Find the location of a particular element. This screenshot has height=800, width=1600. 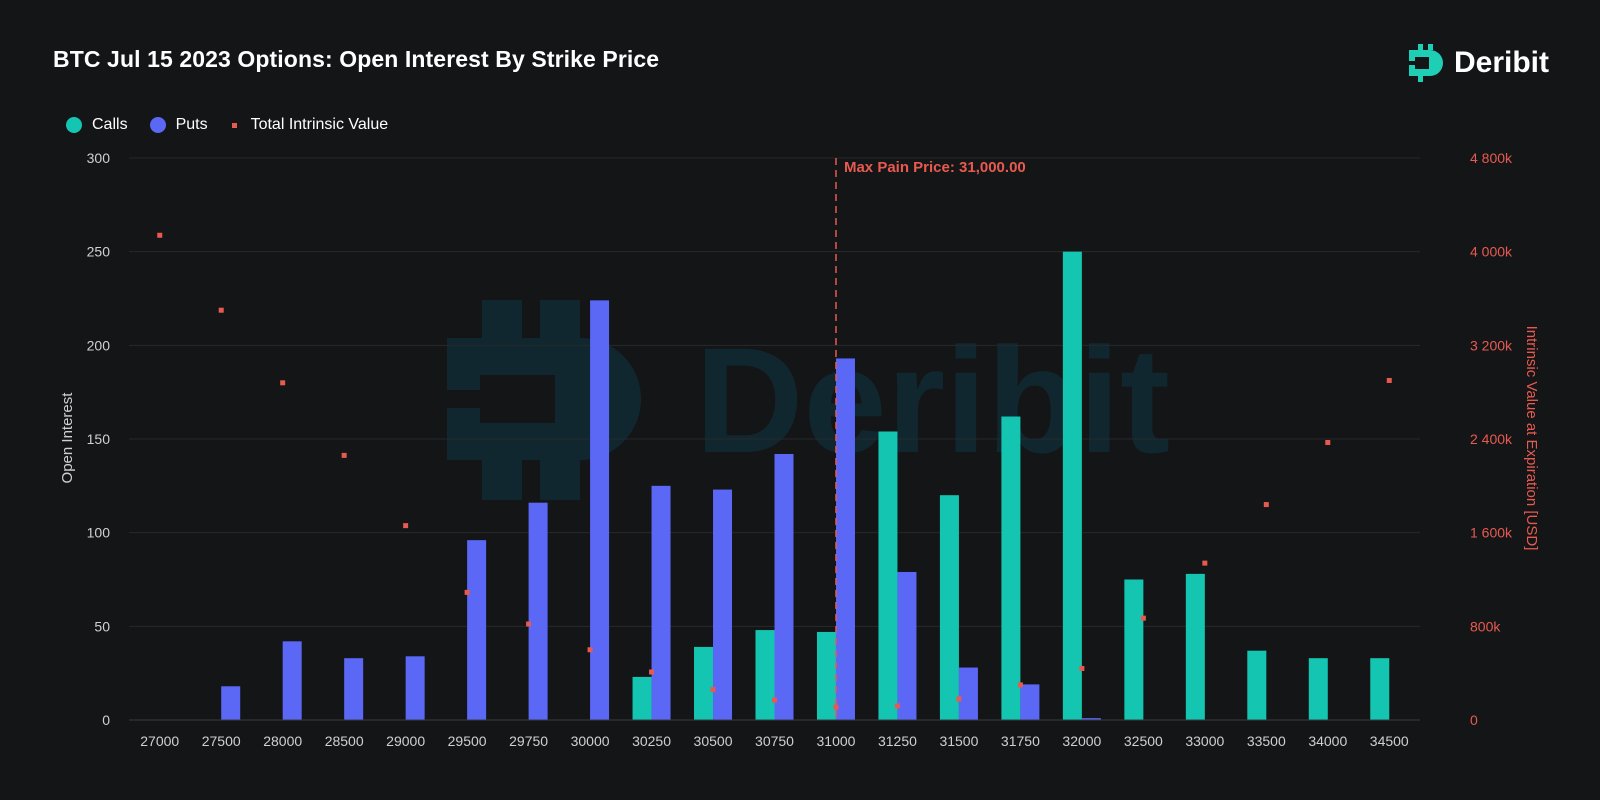

y-tick-label: 0 is located at coordinates (106, 720).